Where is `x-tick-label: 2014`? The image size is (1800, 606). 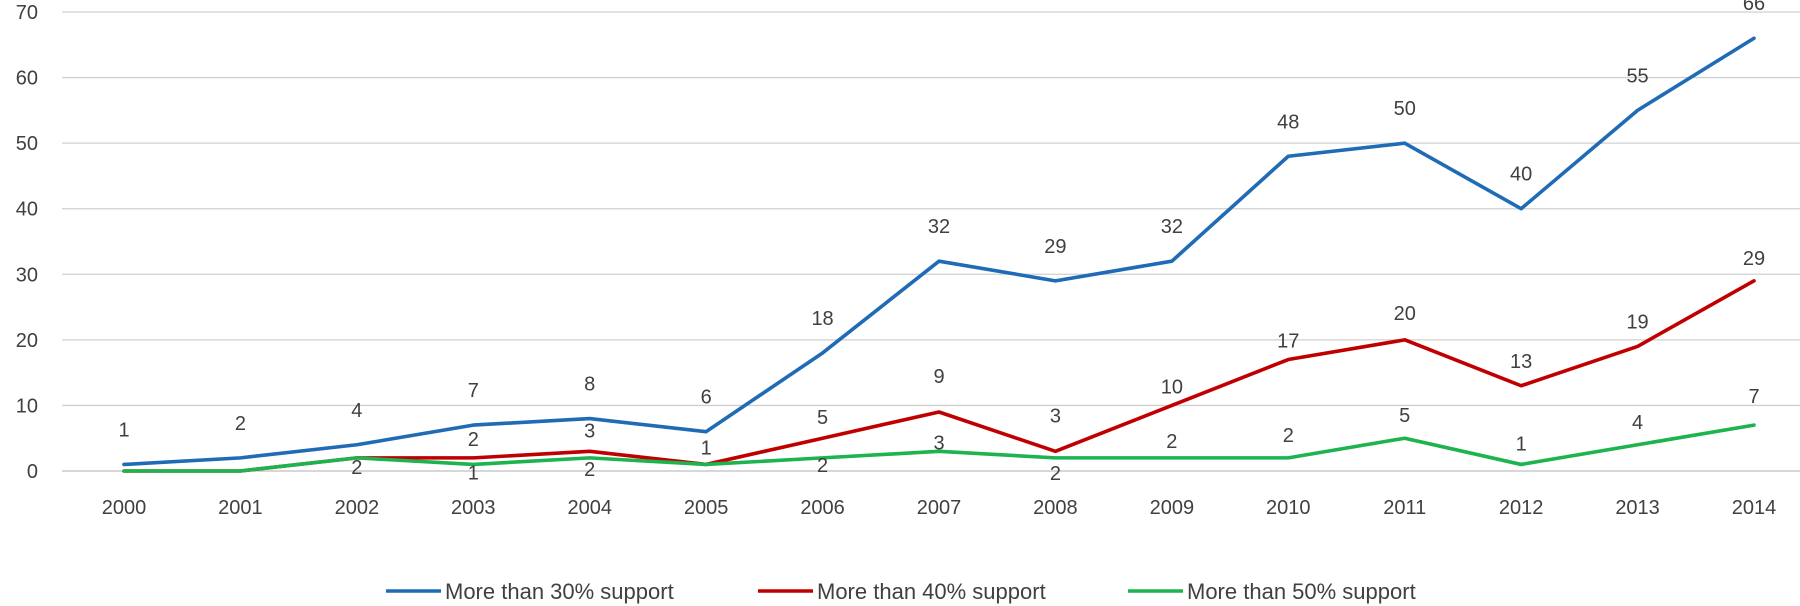 x-tick-label: 2014 is located at coordinates (1754, 508).